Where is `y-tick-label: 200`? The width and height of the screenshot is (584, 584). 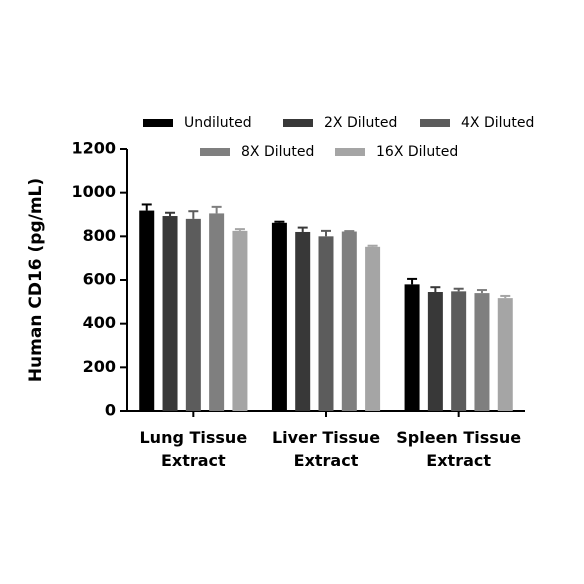 y-tick-label: 200 is located at coordinates (99, 366).